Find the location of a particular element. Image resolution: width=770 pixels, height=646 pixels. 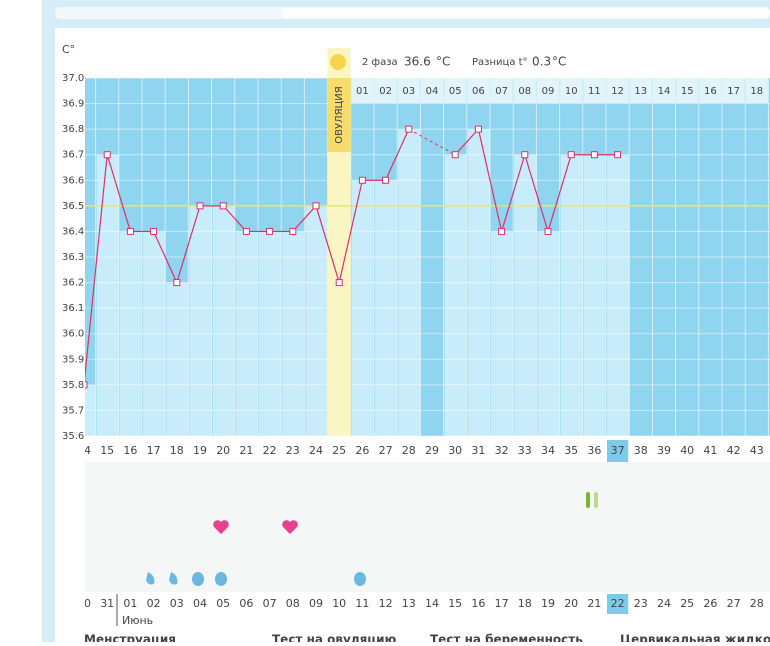

legend-label: Цервикальная жидкост is located at coordinates (695, 638).